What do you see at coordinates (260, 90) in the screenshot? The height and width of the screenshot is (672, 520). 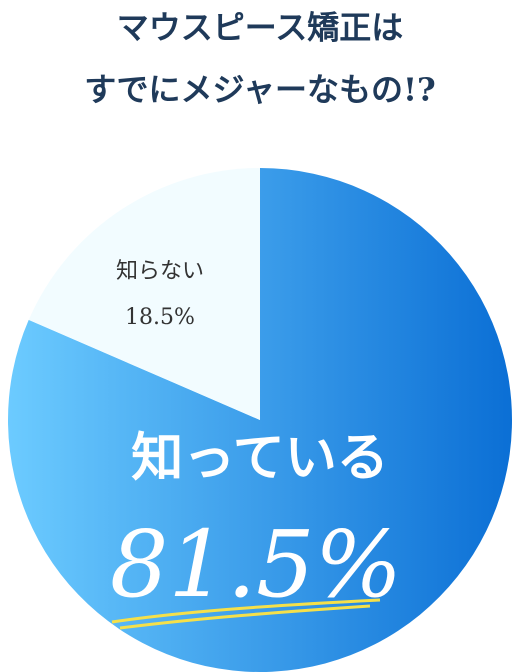 I see `chart-title: すでにメジャーなもの!?` at bounding box center [260, 90].